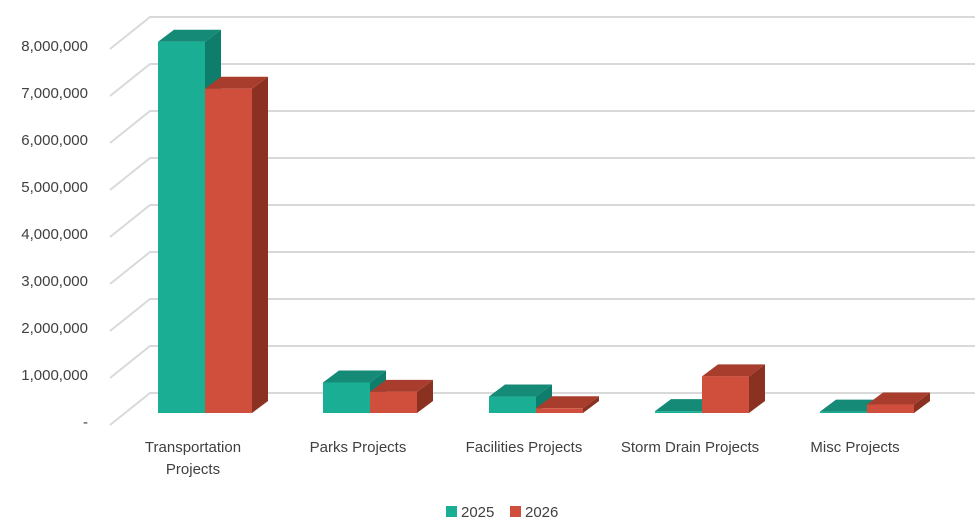 This screenshot has height=523, width=980. What do you see at coordinates (541, 512) in the screenshot?
I see `legend-label: 2026` at bounding box center [541, 512].